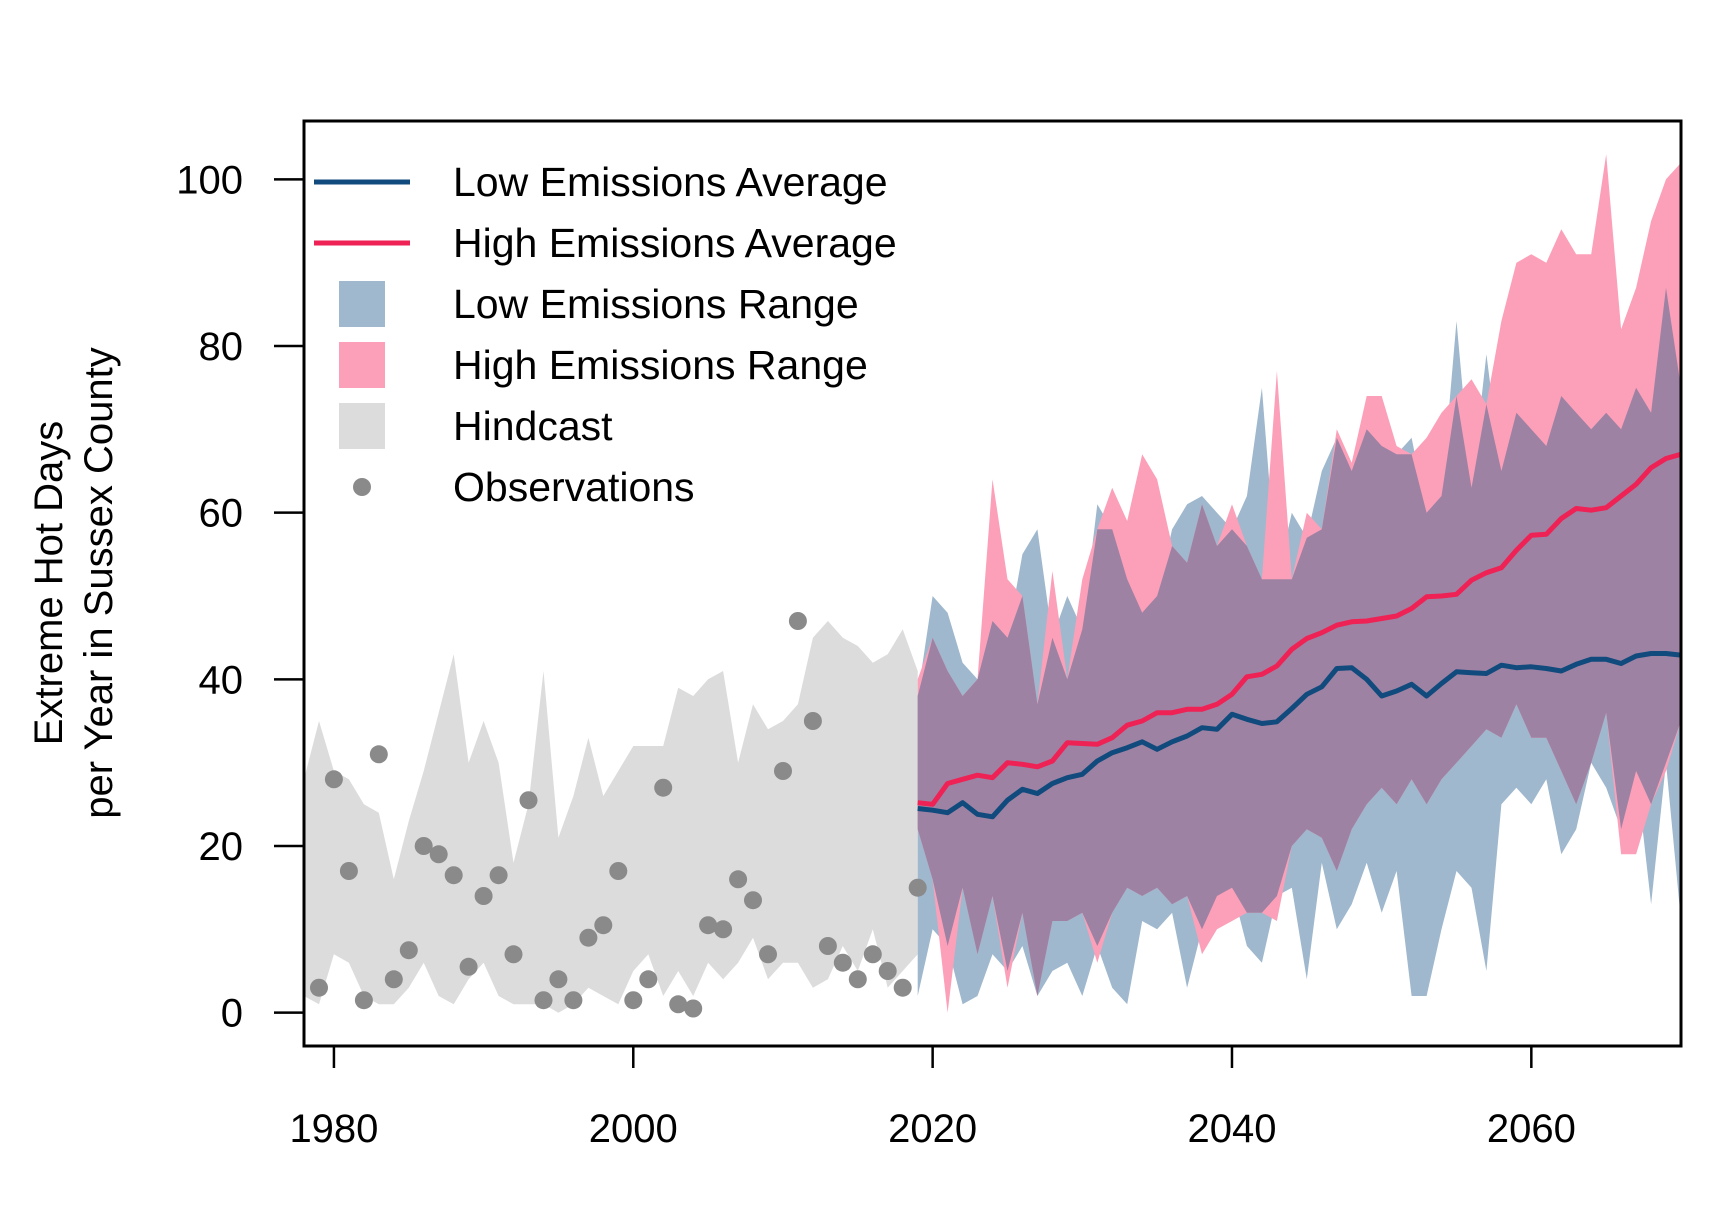 This screenshot has width=1716, height=1212. Describe the element at coordinates (1231, 1129) in the screenshot. I see `x-tick-label: 2040` at that location.